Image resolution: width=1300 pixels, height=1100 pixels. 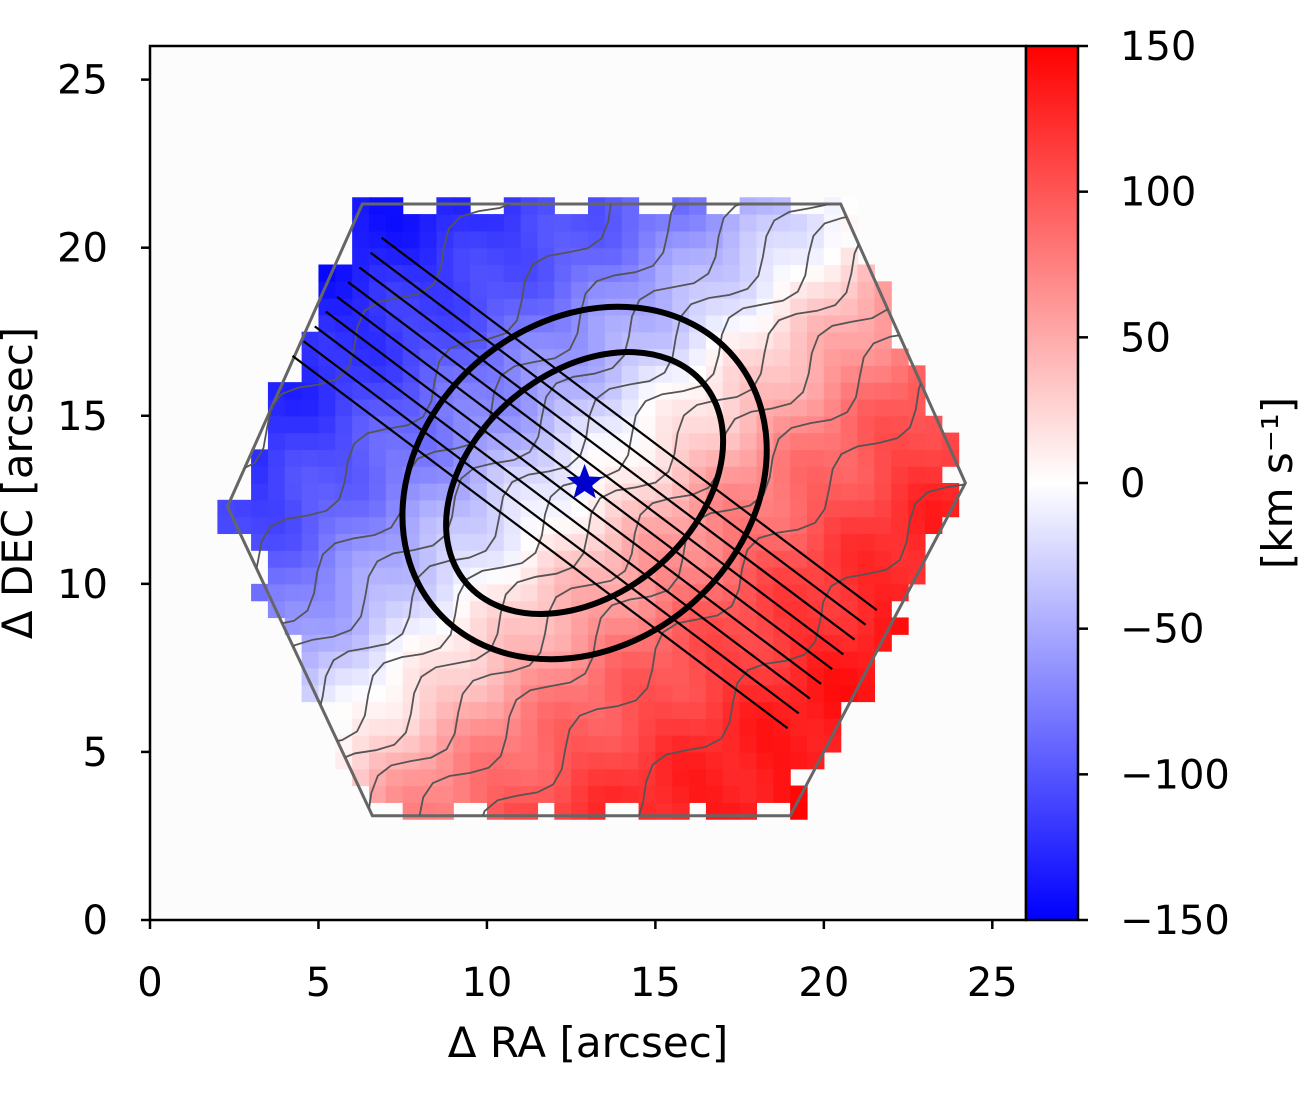 What do you see at coordinates (1154, 484) in the screenshot?
I see `colorbar-ticks: 150 100 50 0 −50 −100 −150` at bounding box center [1154, 484].